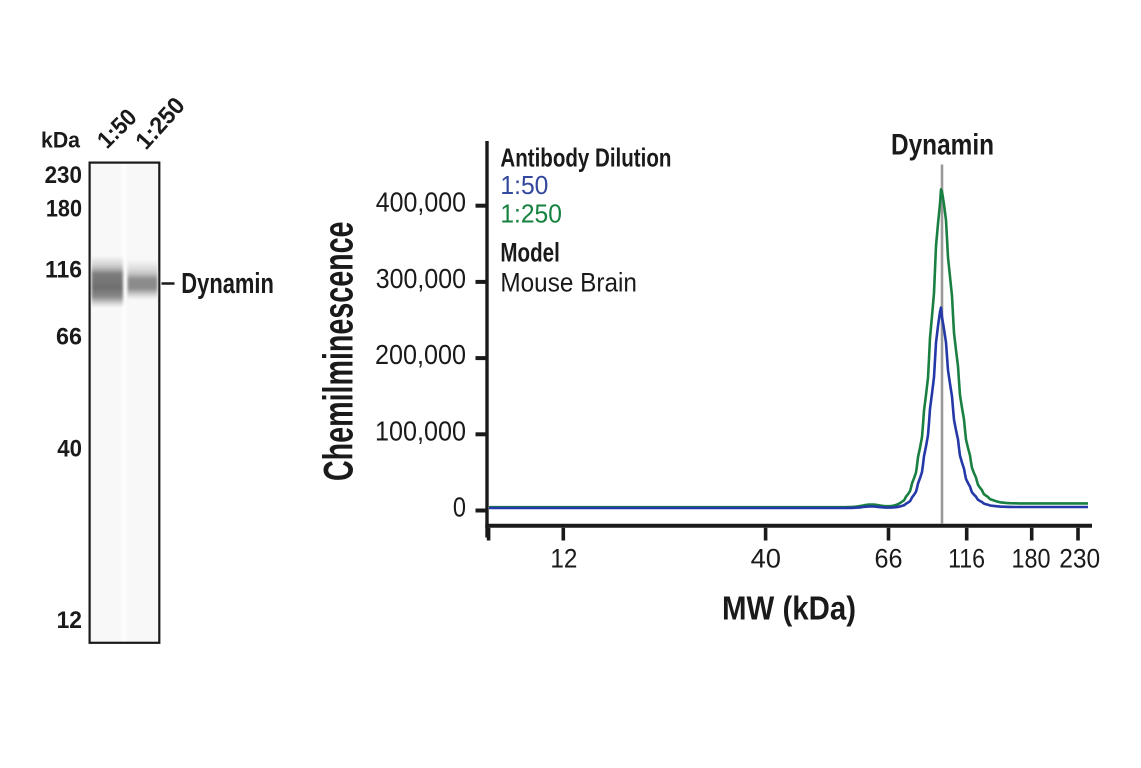 The width and height of the screenshot is (1141, 768). I want to click on svg-text: 100,000, so click(420, 430).